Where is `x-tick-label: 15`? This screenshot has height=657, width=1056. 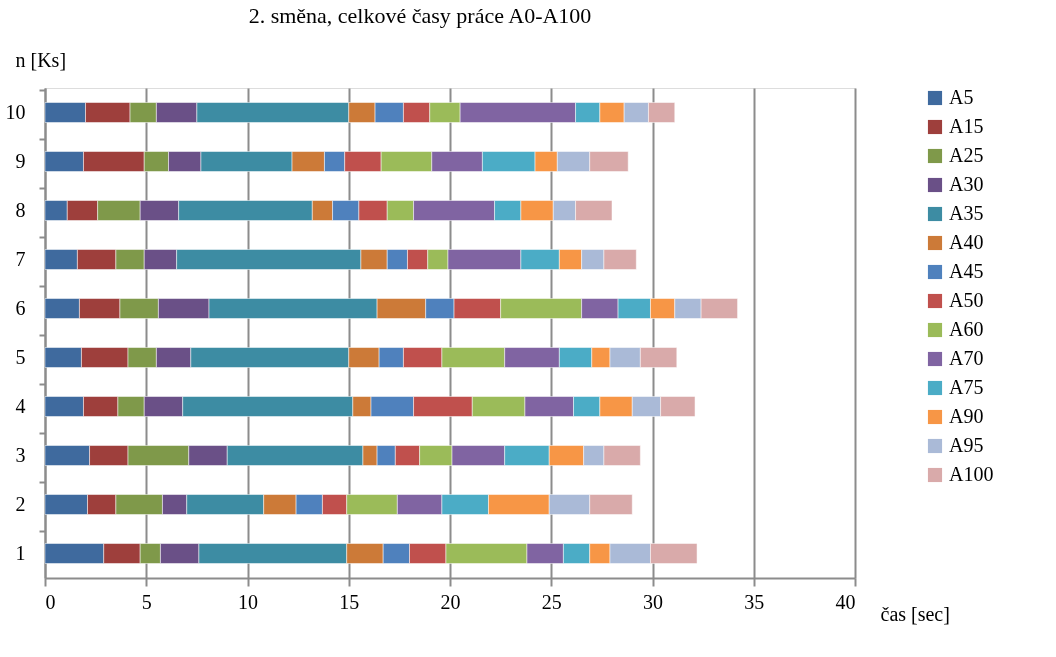 x-tick-label: 15 is located at coordinates (349, 601).